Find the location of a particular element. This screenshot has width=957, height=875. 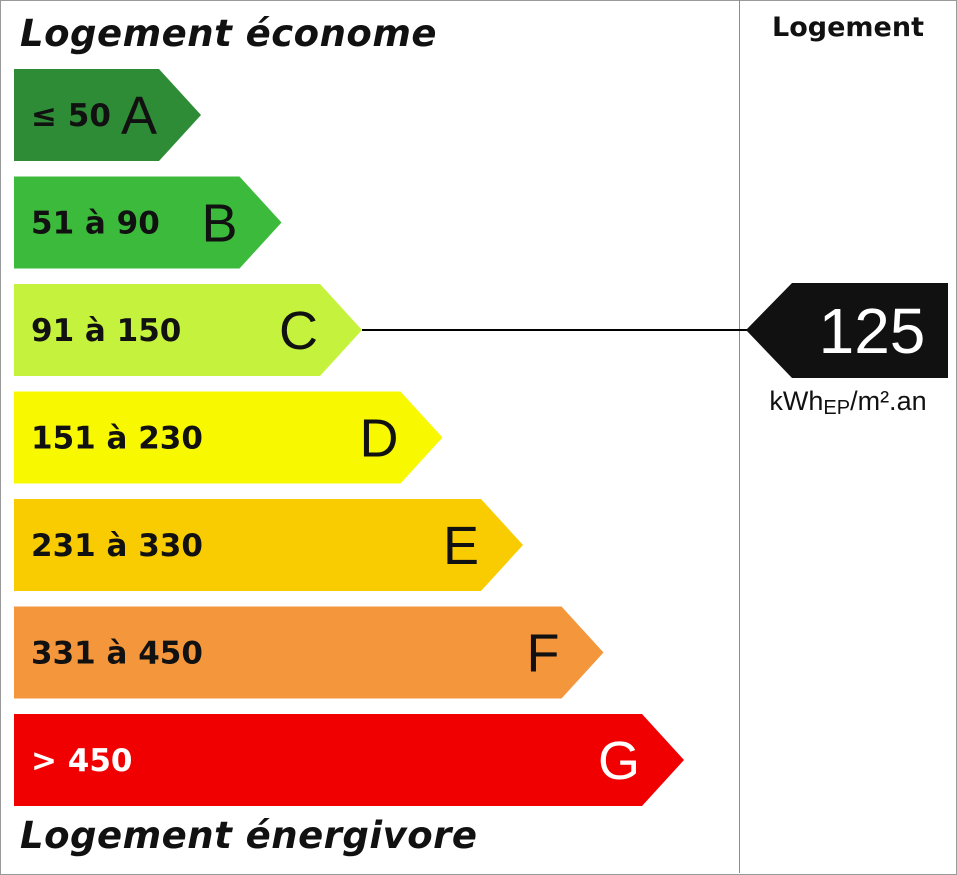

column-header: Logement is located at coordinates (848, 27).